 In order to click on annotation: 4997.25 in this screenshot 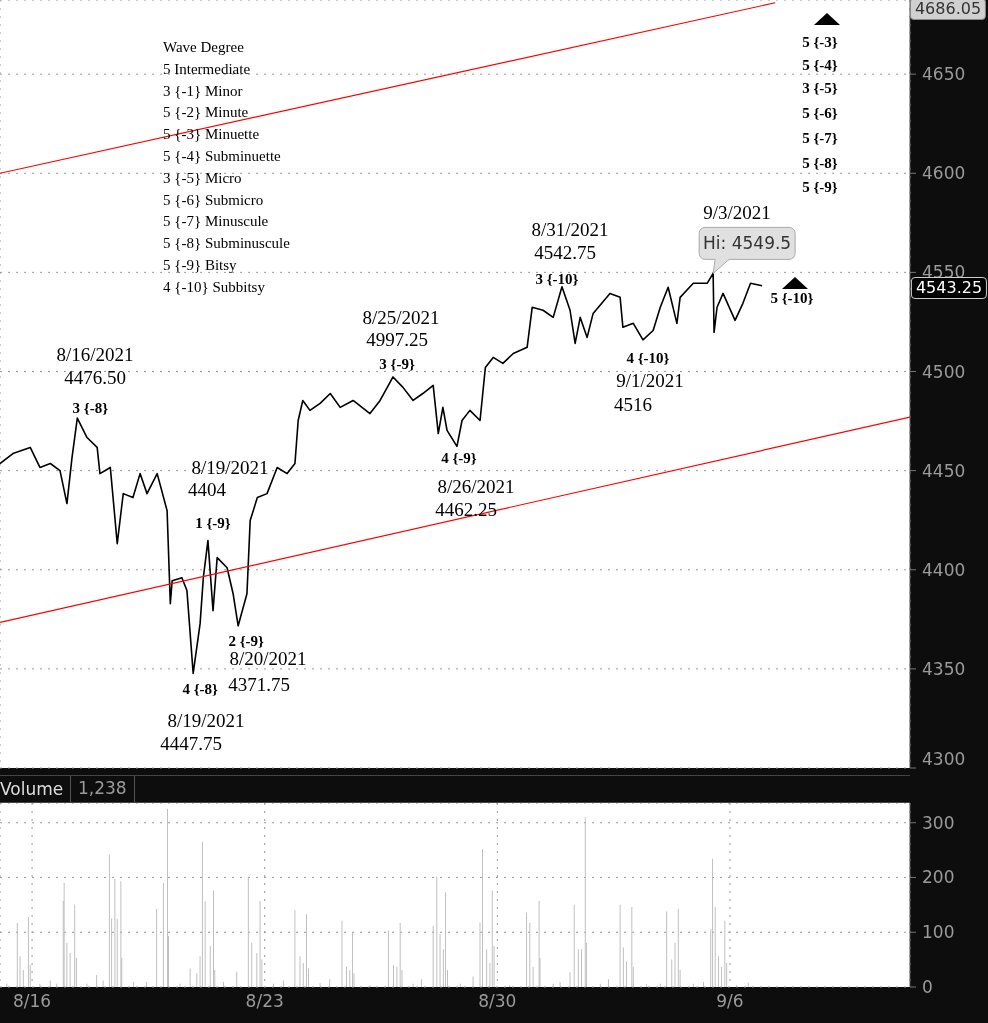, I will do `click(397, 340)`.